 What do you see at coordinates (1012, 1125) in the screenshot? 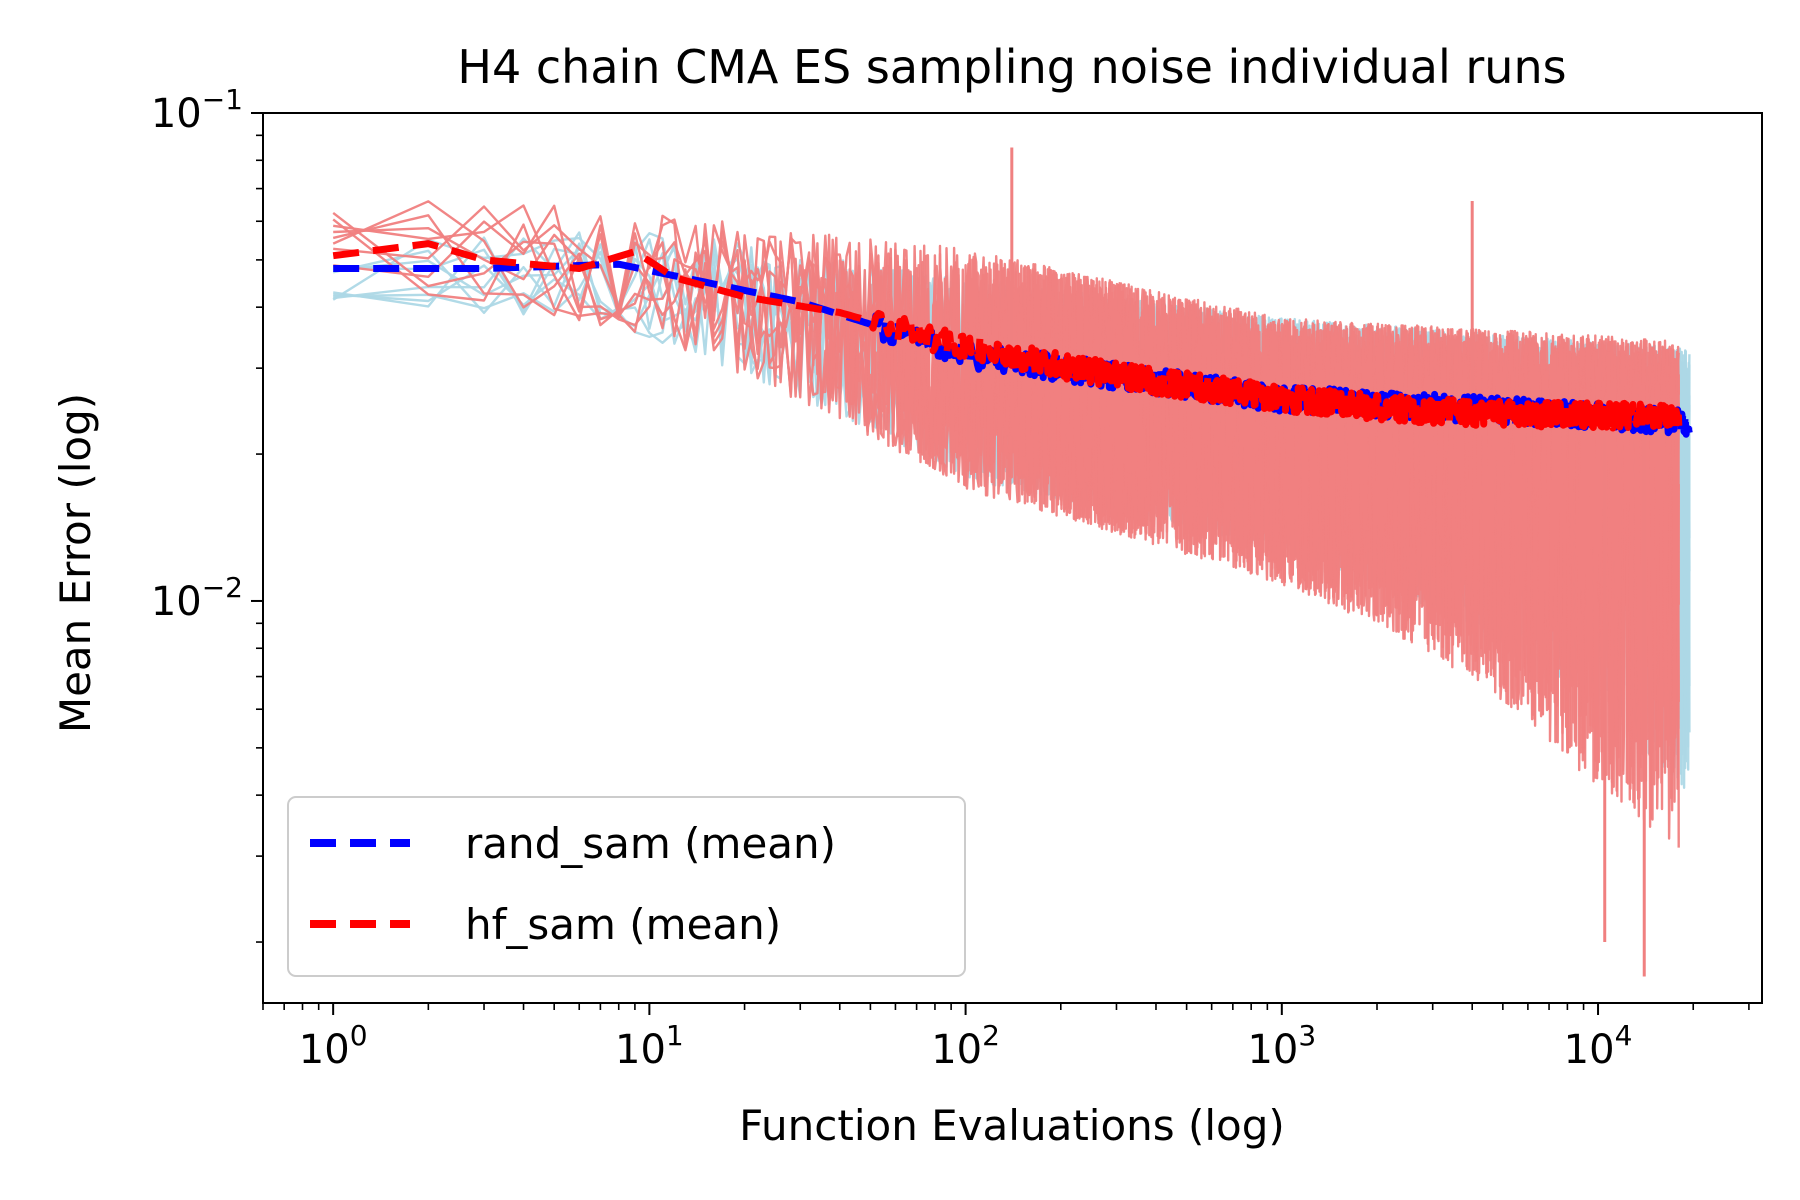
I see `x-axis-label: Function Evaluations (log)` at bounding box center [1012, 1125].